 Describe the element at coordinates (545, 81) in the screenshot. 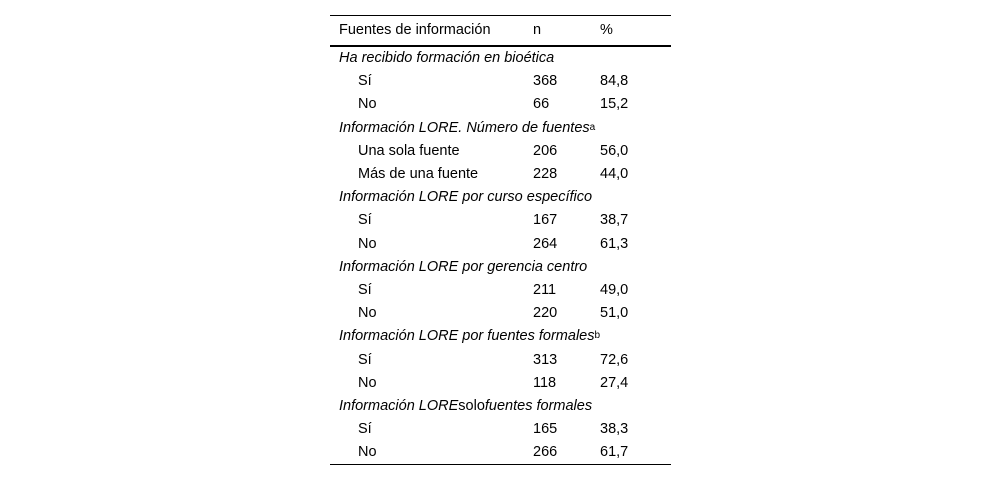

I see `row-n-value: 368` at that location.